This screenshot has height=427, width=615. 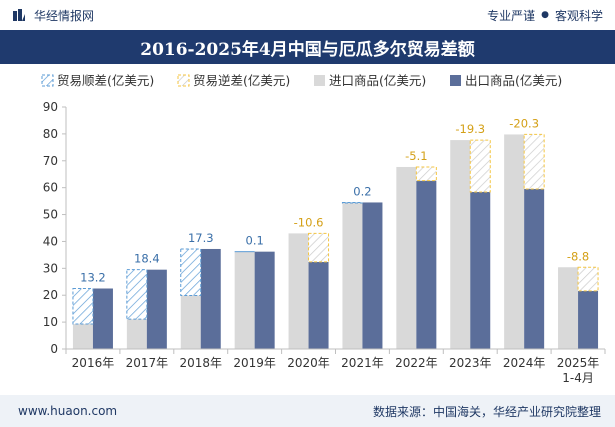 What do you see at coordinates (241, 80) in the screenshot?
I see `legend-label-deficit: 贸易逆差(亿美元)` at bounding box center [241, 80].